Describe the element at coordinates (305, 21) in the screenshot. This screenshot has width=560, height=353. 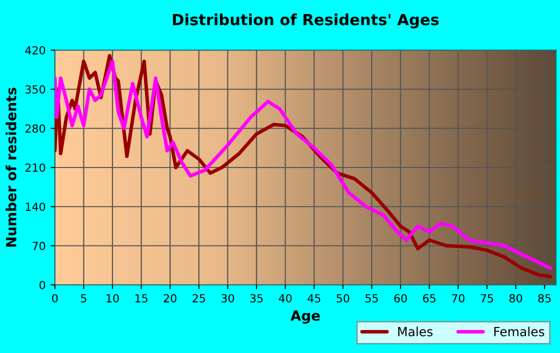
I see `chart-title: Distribution of Residents' Ages` at that location.